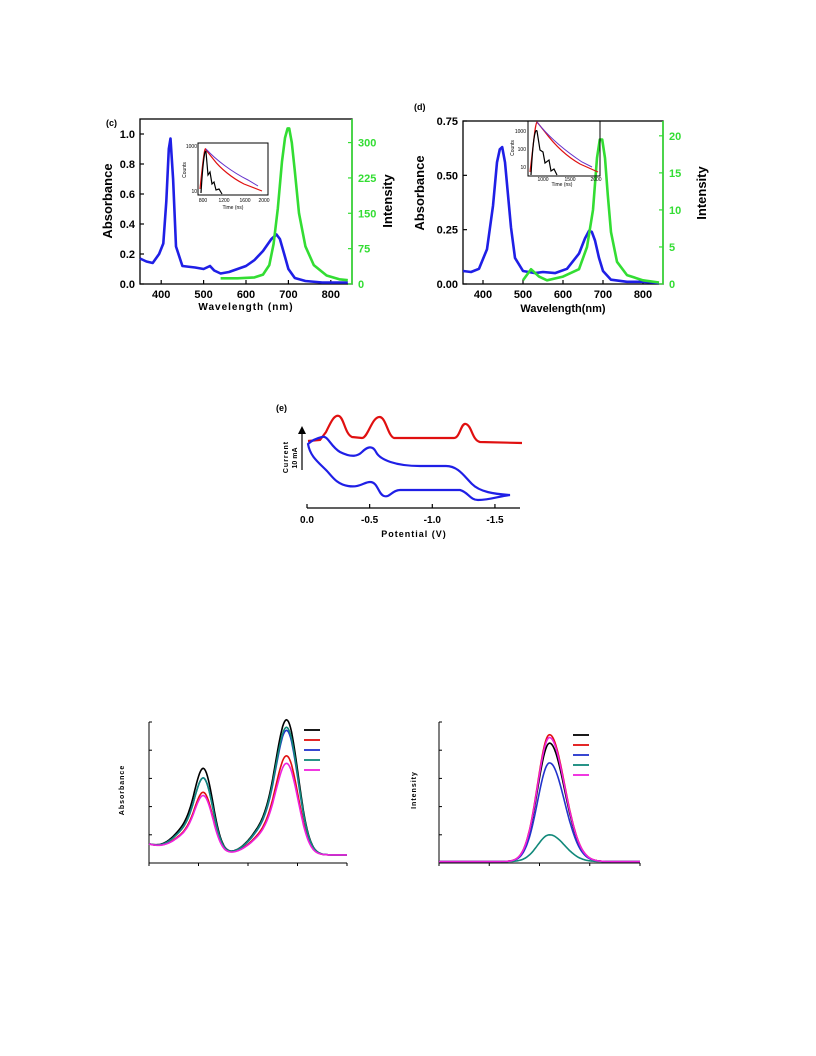 The image size is (816, 1056). Describe the element at coordinates (447, 285) in the screenshot. I see `panel-d-ytick-label: 0.00` at that location.